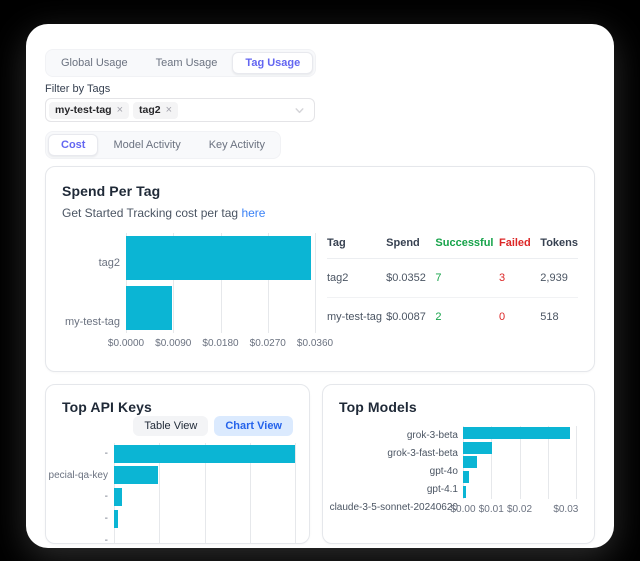 The height and width of the screenshot is (561, 640). What do you see at coordinates (147, 145) in the screenshot?
I see `tab-model-activity: Model Activity` at bounding box center [147, 145].